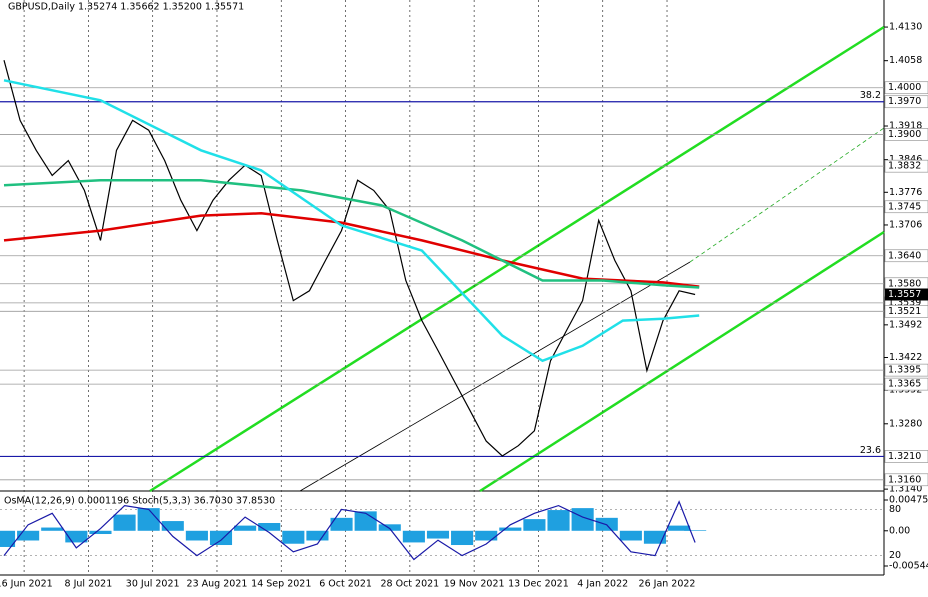 This screenshot has height=597, width=928. I want to click on current-price-box, so click(906, 294).